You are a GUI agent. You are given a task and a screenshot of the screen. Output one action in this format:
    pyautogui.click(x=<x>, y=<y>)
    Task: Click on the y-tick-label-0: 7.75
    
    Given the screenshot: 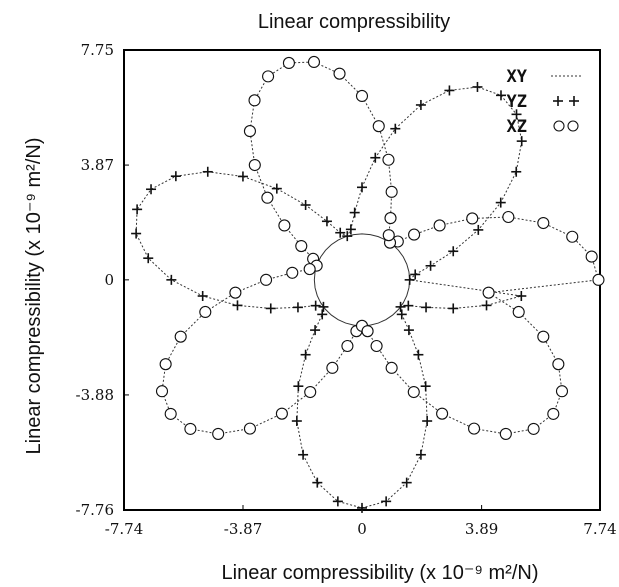 What is the action you would take?
    pyautogui.click(x=97, y=50)
    